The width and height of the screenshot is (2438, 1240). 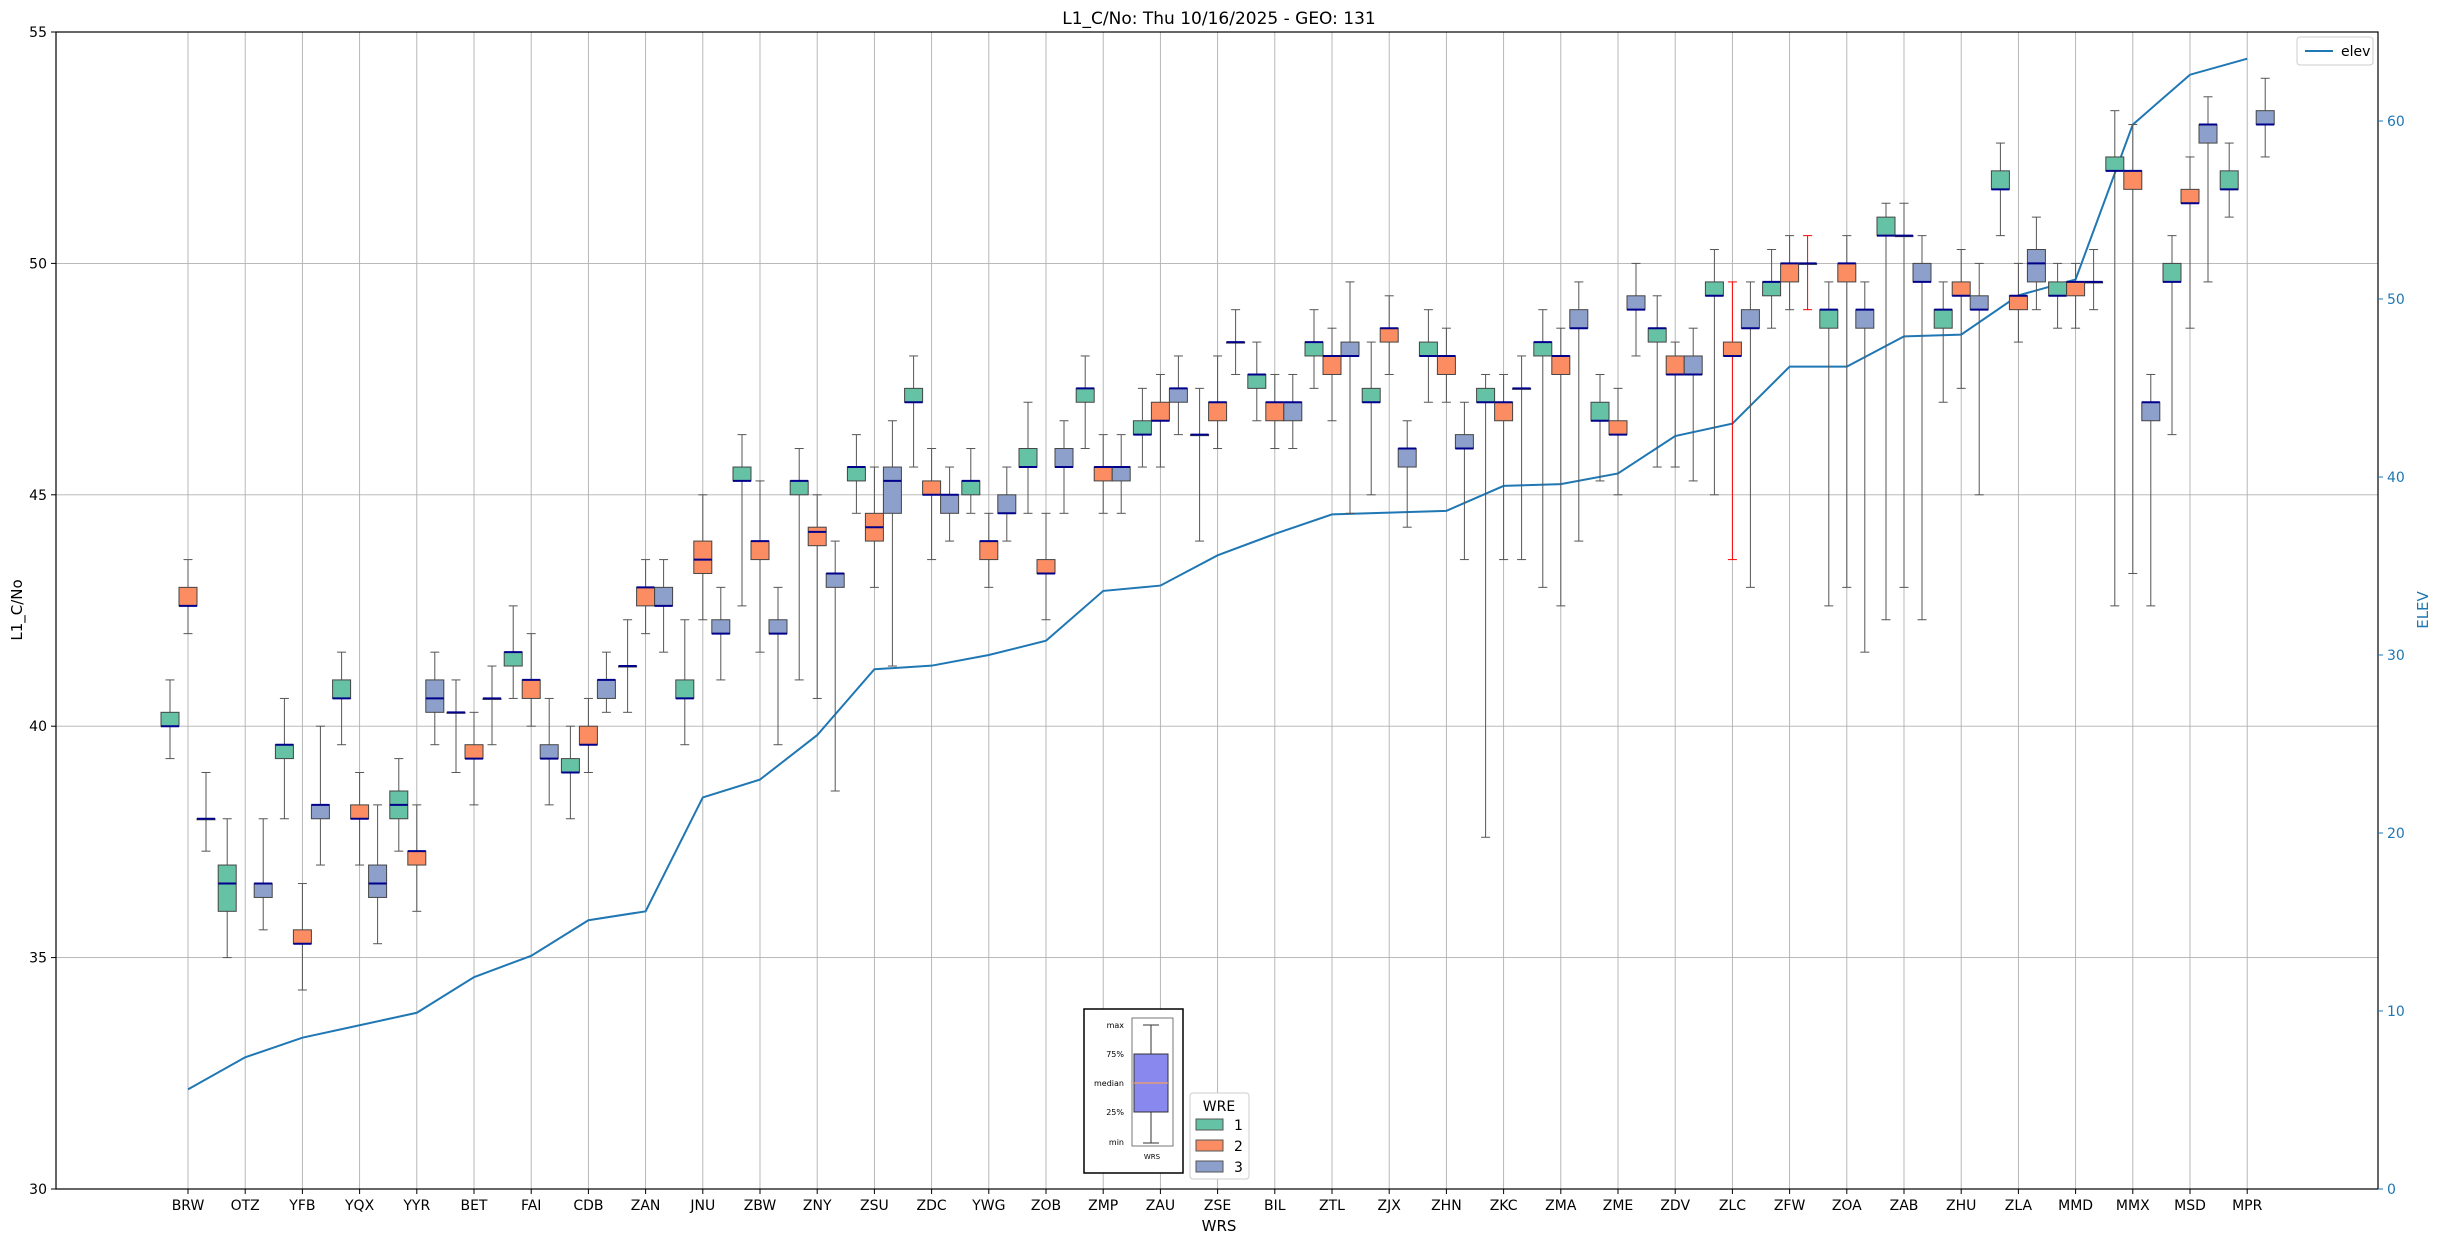 What do you see at coordinates (1504, 467) in the screenshot?
I see `box-ZKC-wre2` at bounding box center [1504, 467].